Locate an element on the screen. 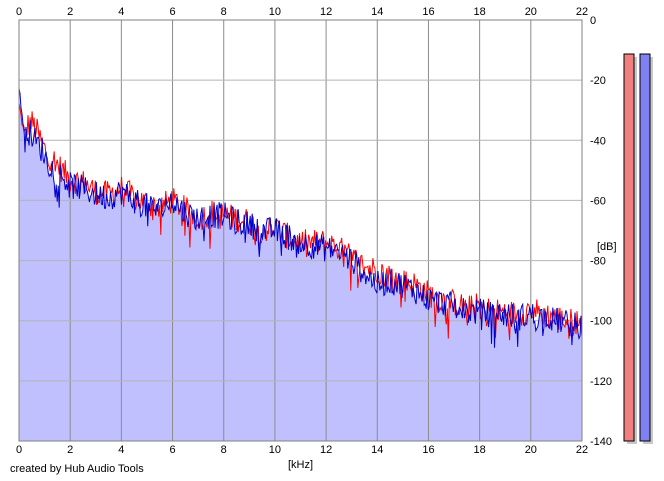  x-tick-label-bottom: 12 is located at coordinates (326, 450).